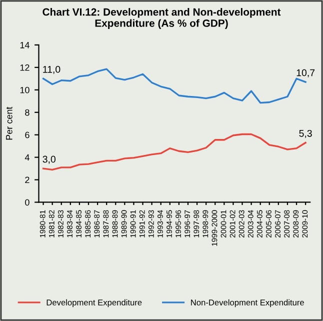  I want to click on y-tick-label: 12, so click(25, 67).